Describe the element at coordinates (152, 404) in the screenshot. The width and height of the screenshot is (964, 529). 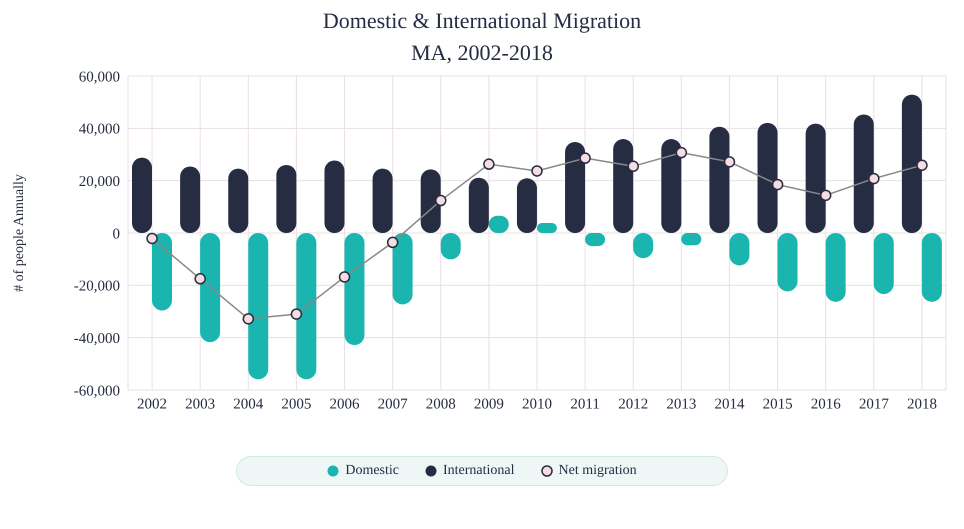
I see `x-tick-label: 2002` at that location.